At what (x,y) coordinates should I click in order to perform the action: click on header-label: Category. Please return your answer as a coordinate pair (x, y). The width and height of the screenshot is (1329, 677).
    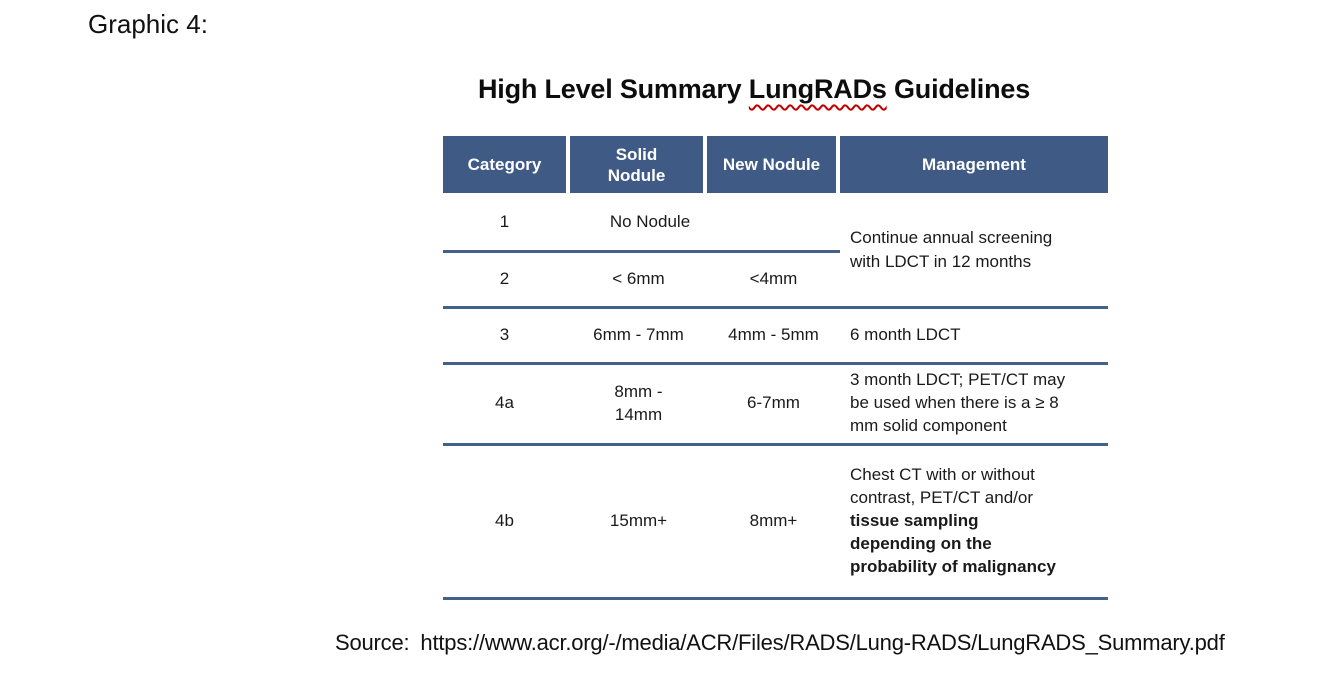
    Looking at the image, I should click on (504, 164).